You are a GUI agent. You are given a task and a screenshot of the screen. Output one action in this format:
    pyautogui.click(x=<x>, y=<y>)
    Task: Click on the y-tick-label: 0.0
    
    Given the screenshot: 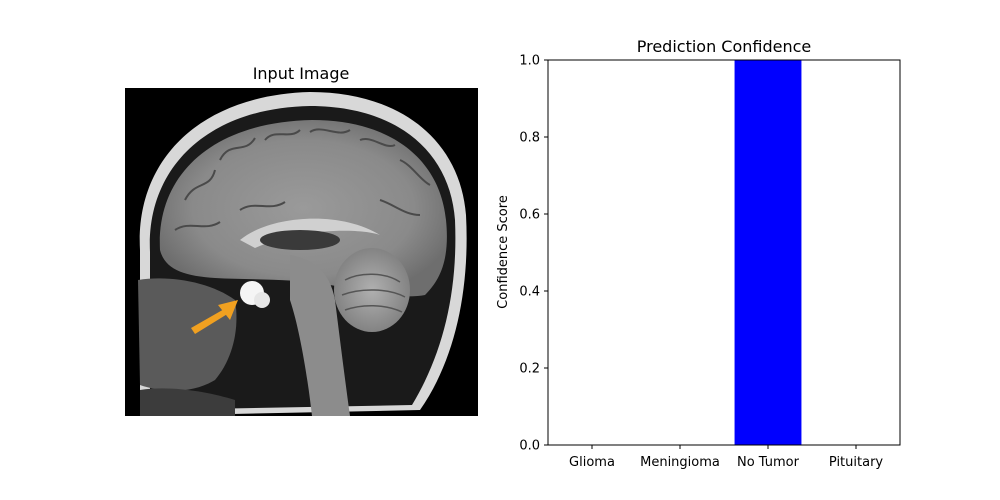 What is the action you would take?
    pyautogui.click(x=529, y=446)
    